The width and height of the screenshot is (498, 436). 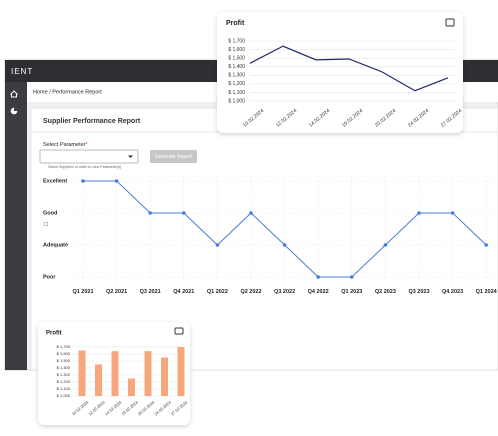 What do you see at coordinates (217, 292) in the screenshot?
I see `x-tick-label: Q1 2022` at bounding box center [217, 292].